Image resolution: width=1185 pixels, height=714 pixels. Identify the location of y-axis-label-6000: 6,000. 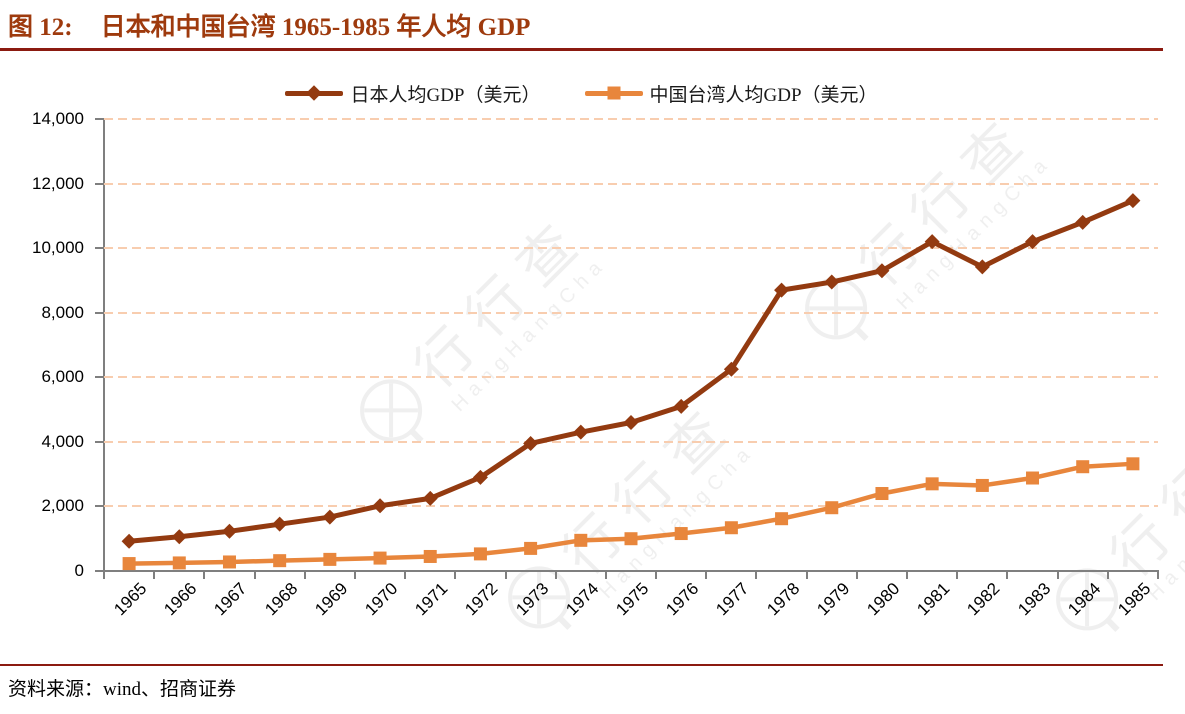
(62, 377).